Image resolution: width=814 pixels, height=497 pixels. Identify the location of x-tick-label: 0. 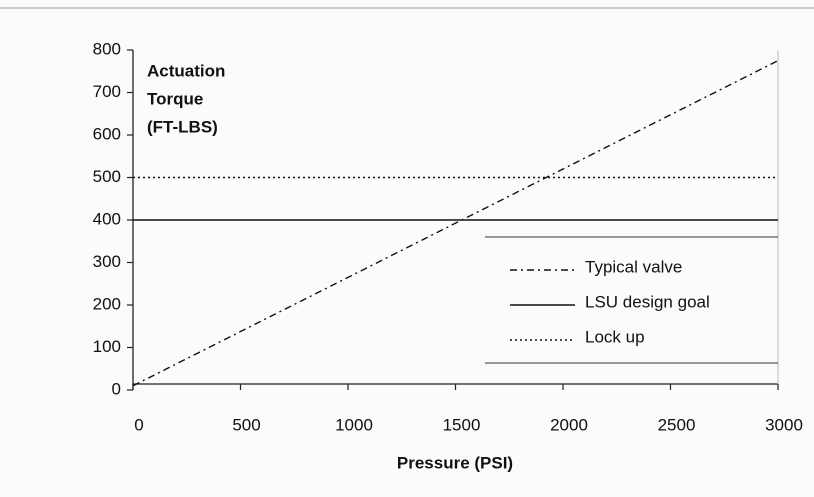
(138, 424).